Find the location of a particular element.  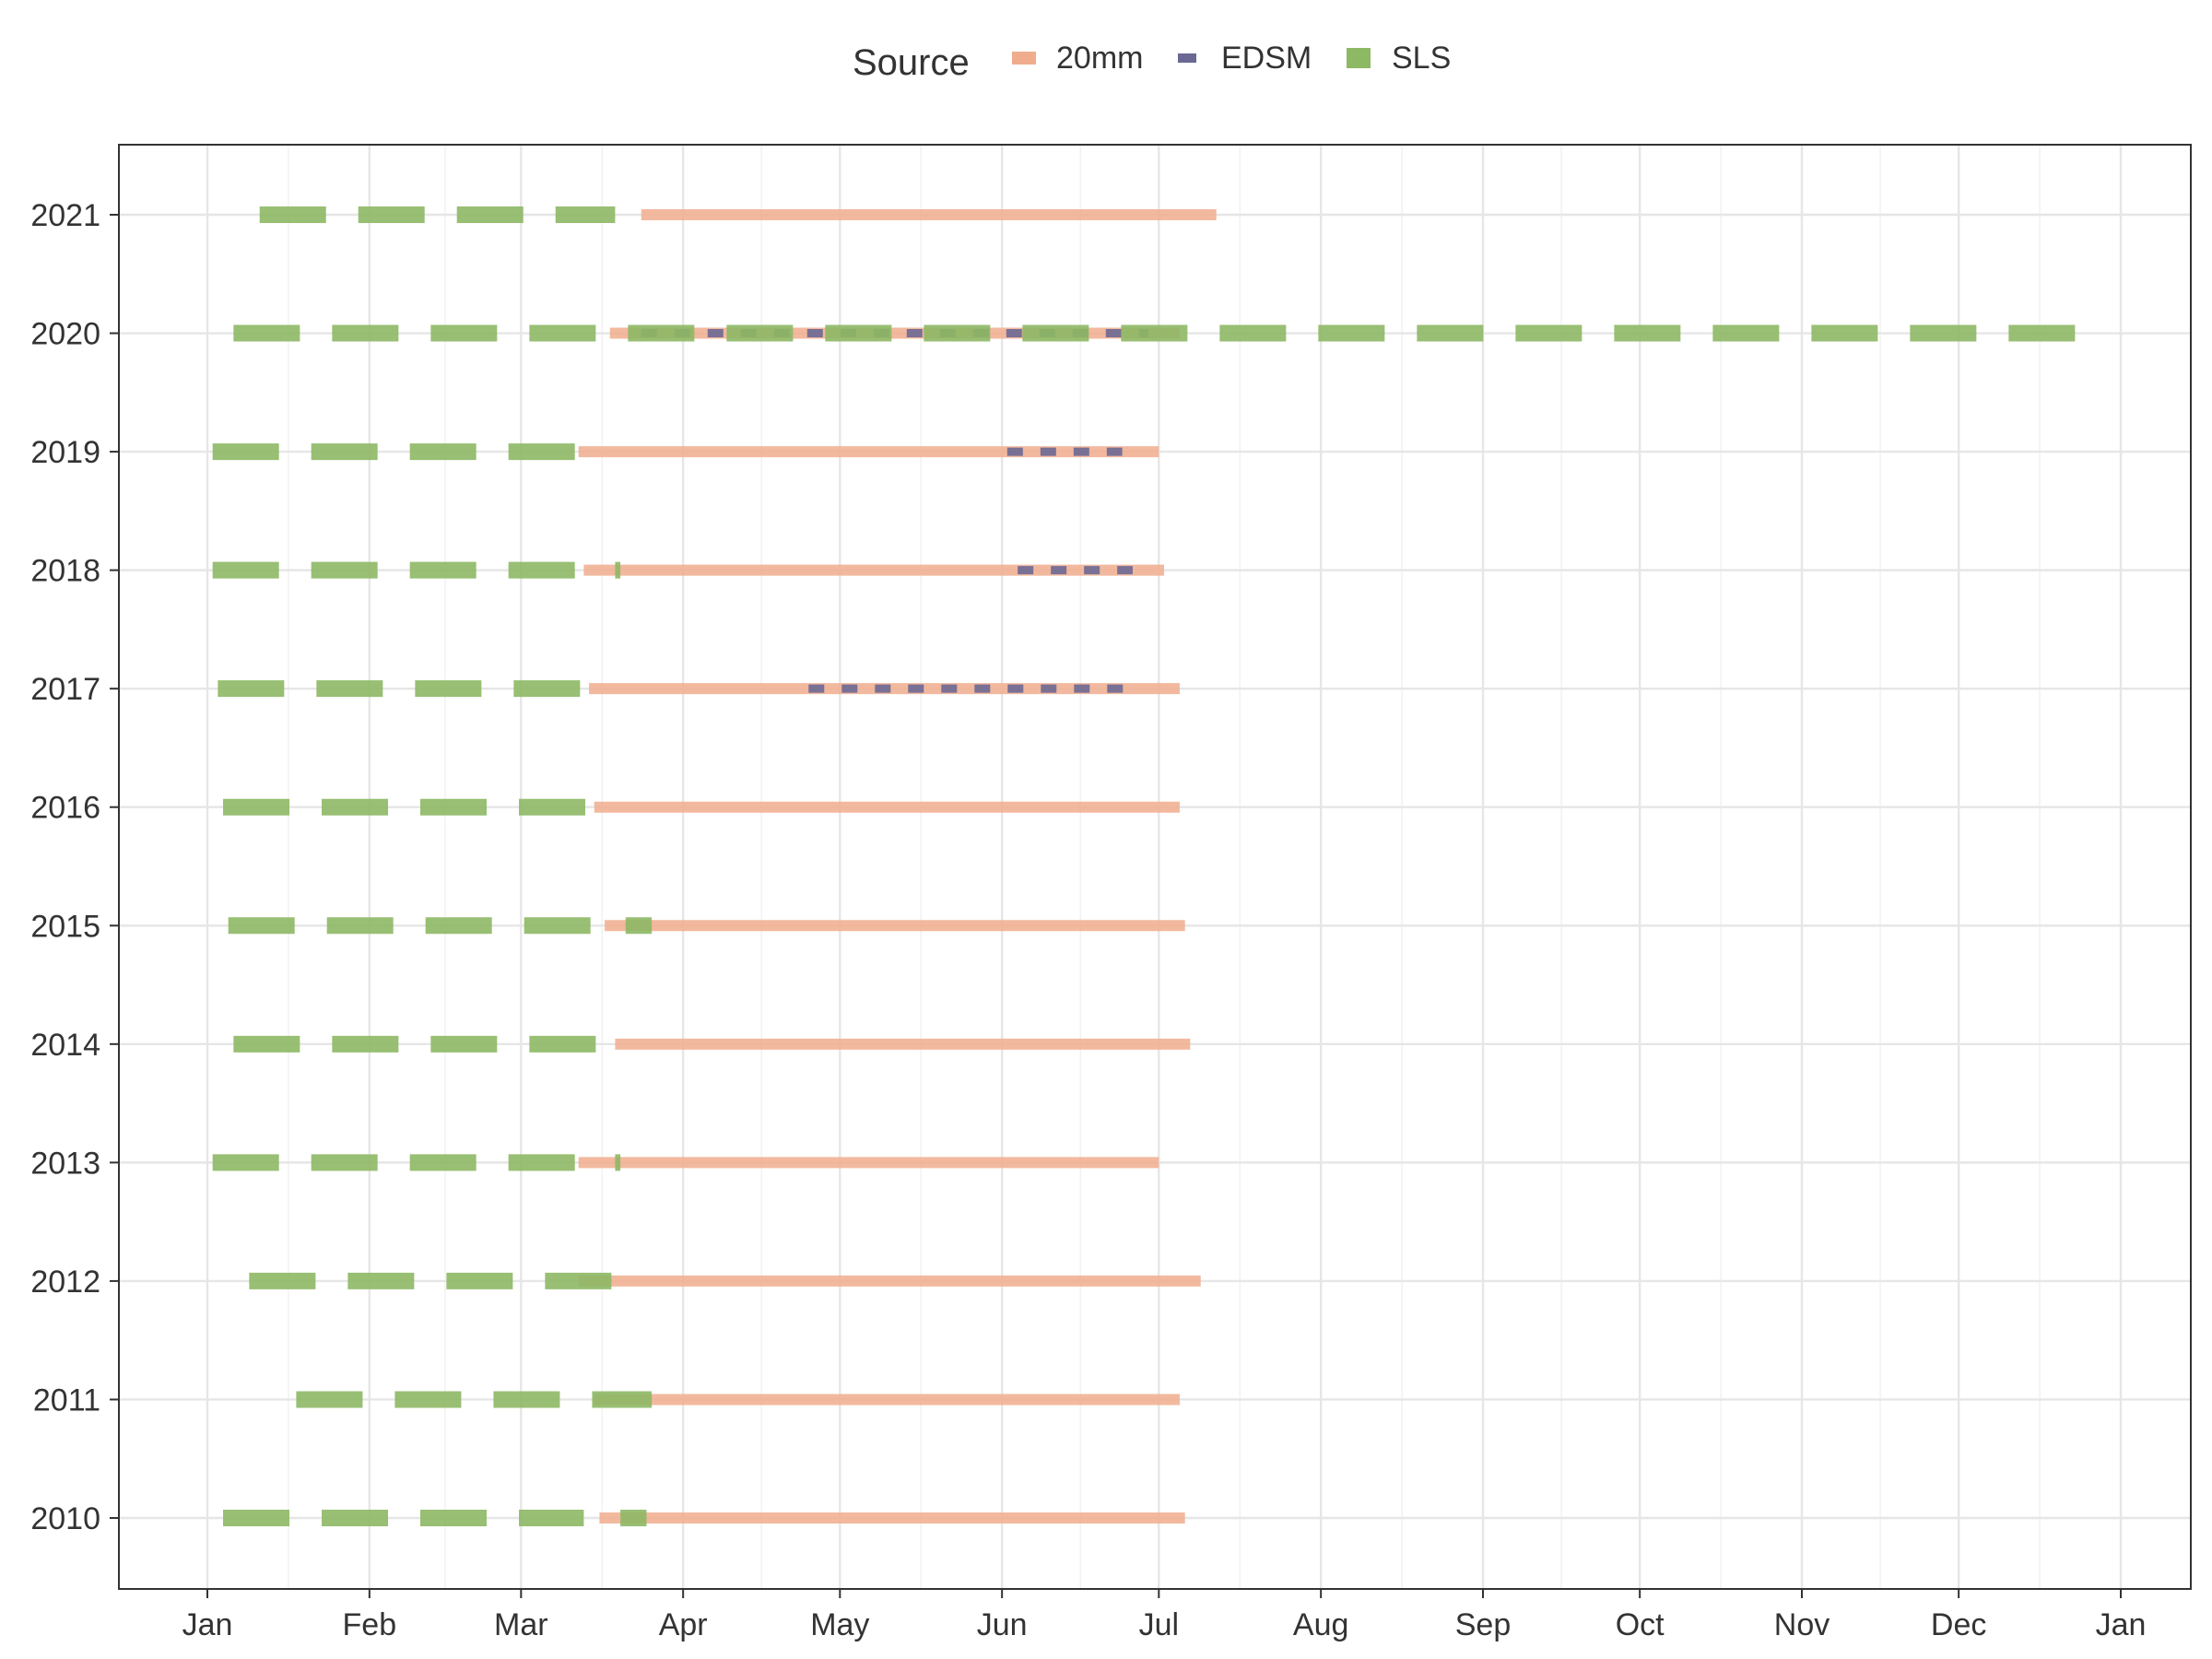

y-tick-label: 2021 is located at coordinates (65, 215).